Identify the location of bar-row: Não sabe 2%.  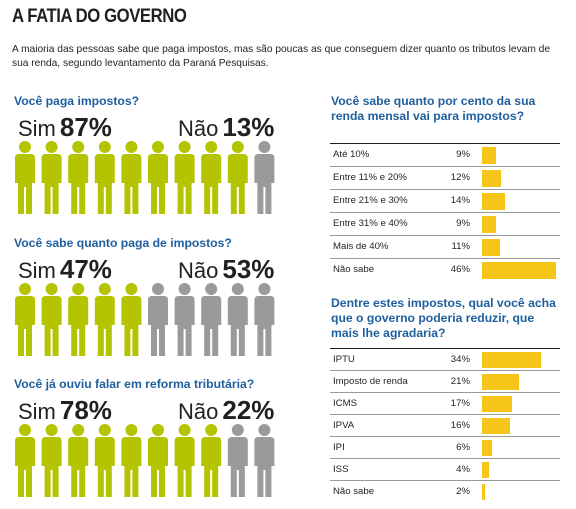
(445, 491).